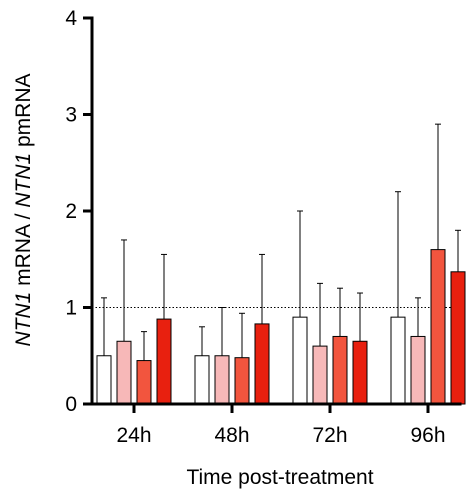 The width and height of the screenshot is (470, 494). Describe the element at coordinates (71, 211) in the screenshot. I see `y-tick-label-2: 2` at that location.